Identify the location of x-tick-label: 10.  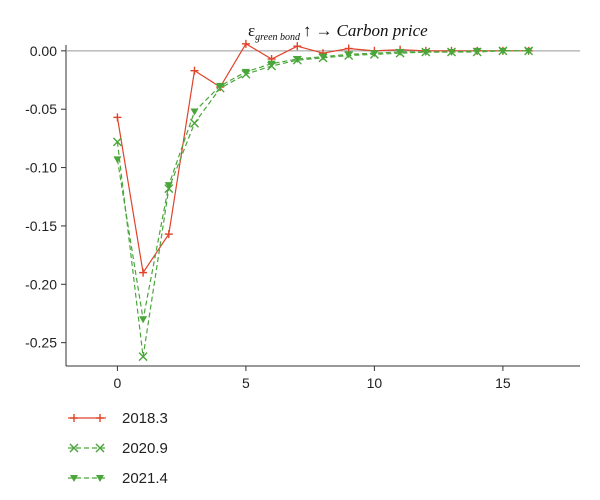
(375, 383).